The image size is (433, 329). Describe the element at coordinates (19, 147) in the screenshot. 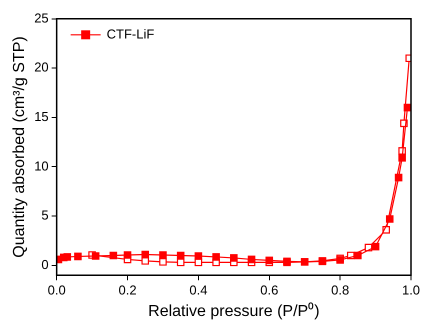

I see `y-axis-title: Quantity absorbed (cm³/g STP)` at that location.